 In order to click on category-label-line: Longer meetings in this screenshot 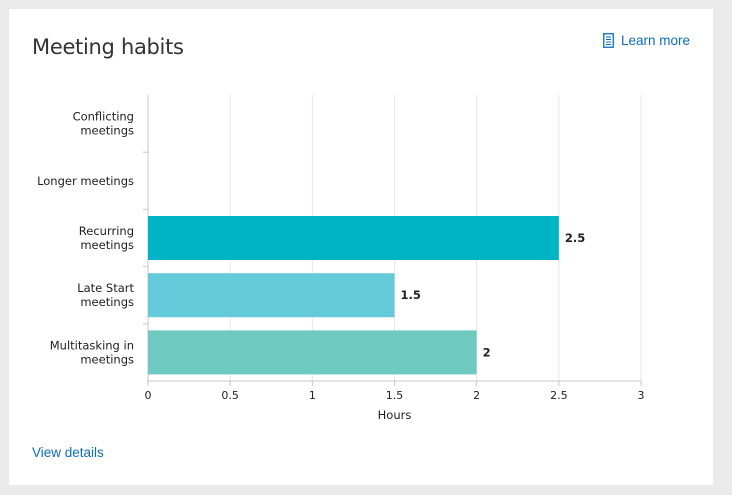, I will do `click(85, 181)`.